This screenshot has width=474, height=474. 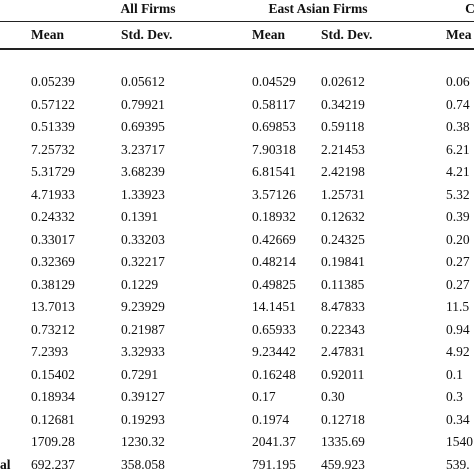 What do you see at coordinates (343, 104) in the screenshot?
I see `cell: 0.34219` at bounding box center [343, 104].